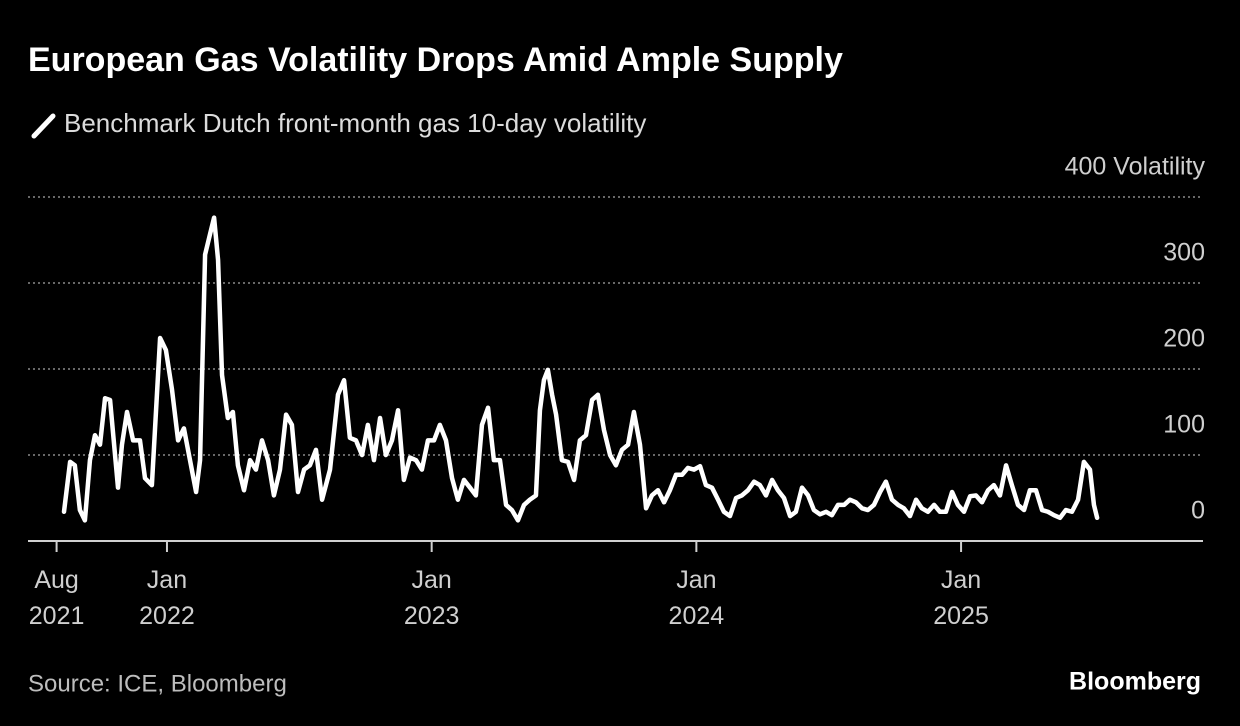  What do you see at coordinates (696, 598) in the screenshot?
I see `x-tick-label: Jan 2024` at bounding box center [696, 598].